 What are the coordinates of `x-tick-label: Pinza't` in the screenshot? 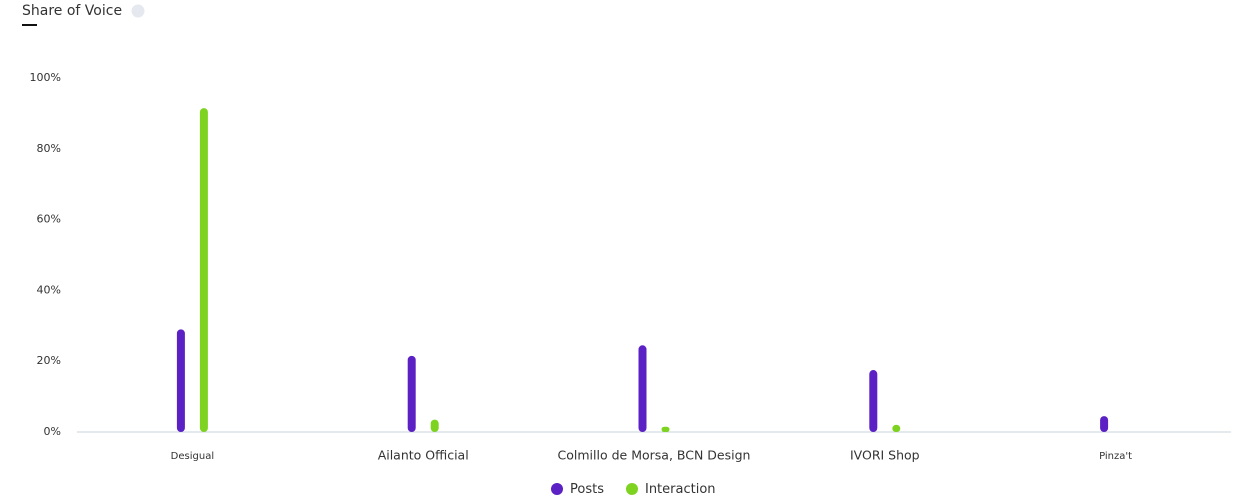 It's located at (1115, 456).